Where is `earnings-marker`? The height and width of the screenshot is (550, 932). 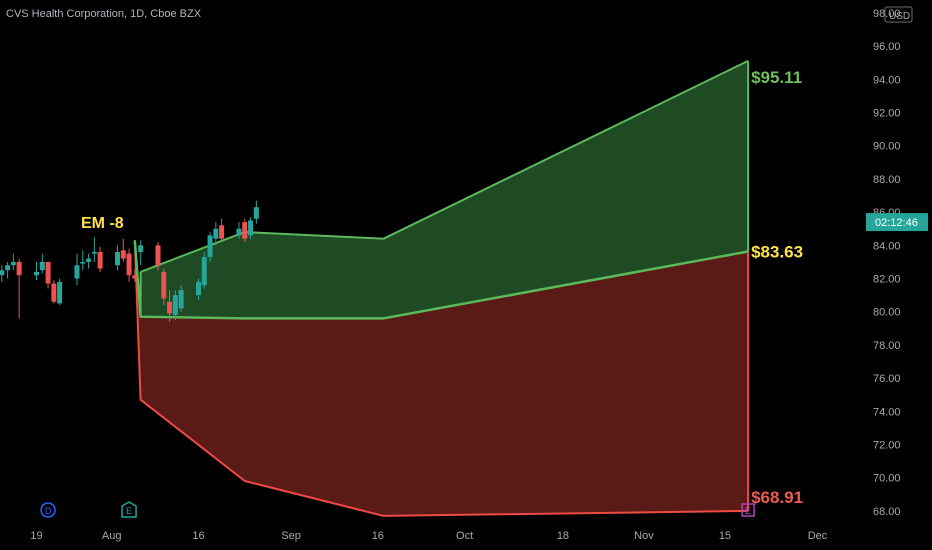 earnings-marker is located at coordinates (129, 509).